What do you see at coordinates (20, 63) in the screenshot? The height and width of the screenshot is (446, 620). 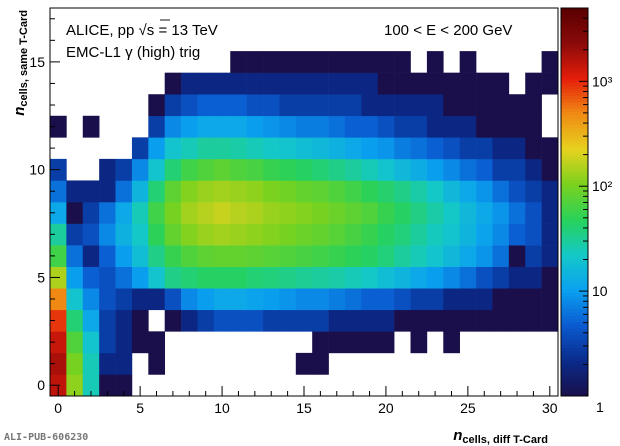 I see `y-axis-label: ncells, same T-Card` at bounding box center [20, 63].